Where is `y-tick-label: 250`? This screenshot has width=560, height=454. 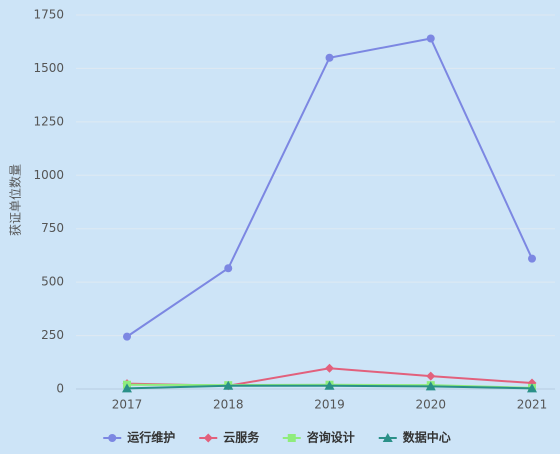
y-tick-label: 250 is located at coordinates (52, 335).